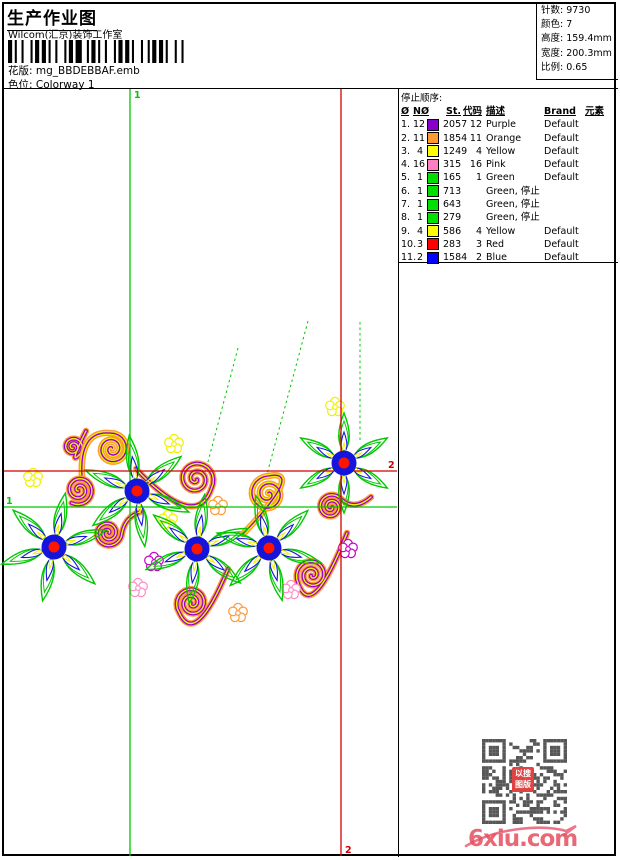 This screenshot has width=620, height=860. What do you see at coordinates (20, 71) in the screenshot?
I see `pattern-label: 花版:` at bounding box center [20, 71].